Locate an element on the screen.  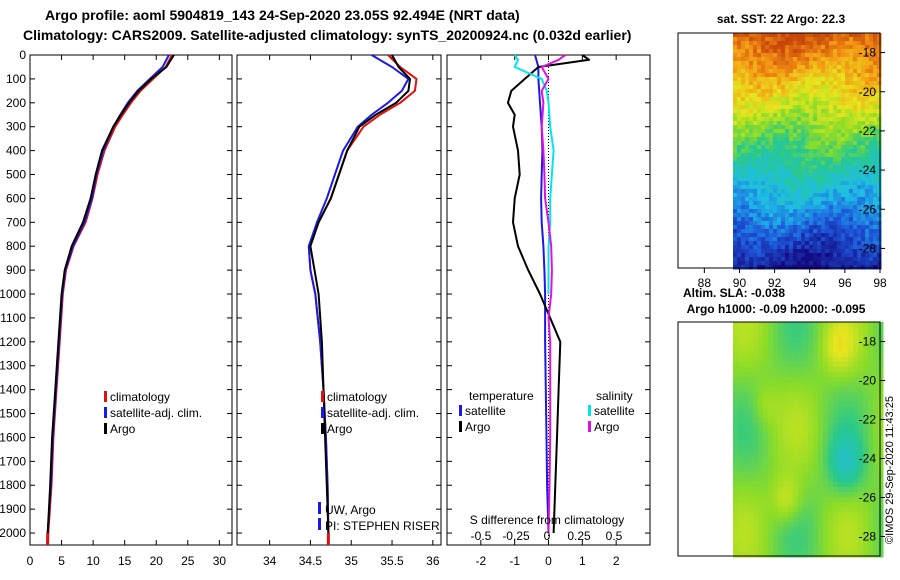
legend-swatch is located at coordinates (105, 412).